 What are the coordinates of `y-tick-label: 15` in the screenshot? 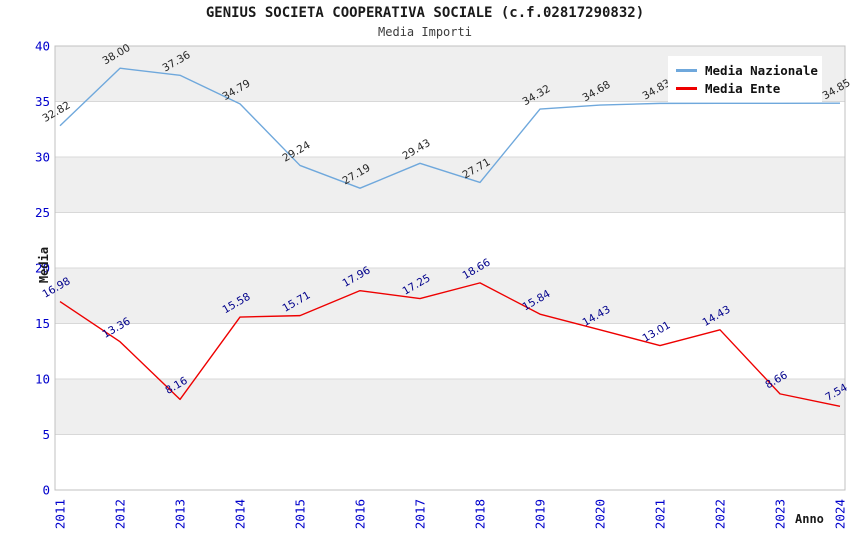 It's located at (42, 323).